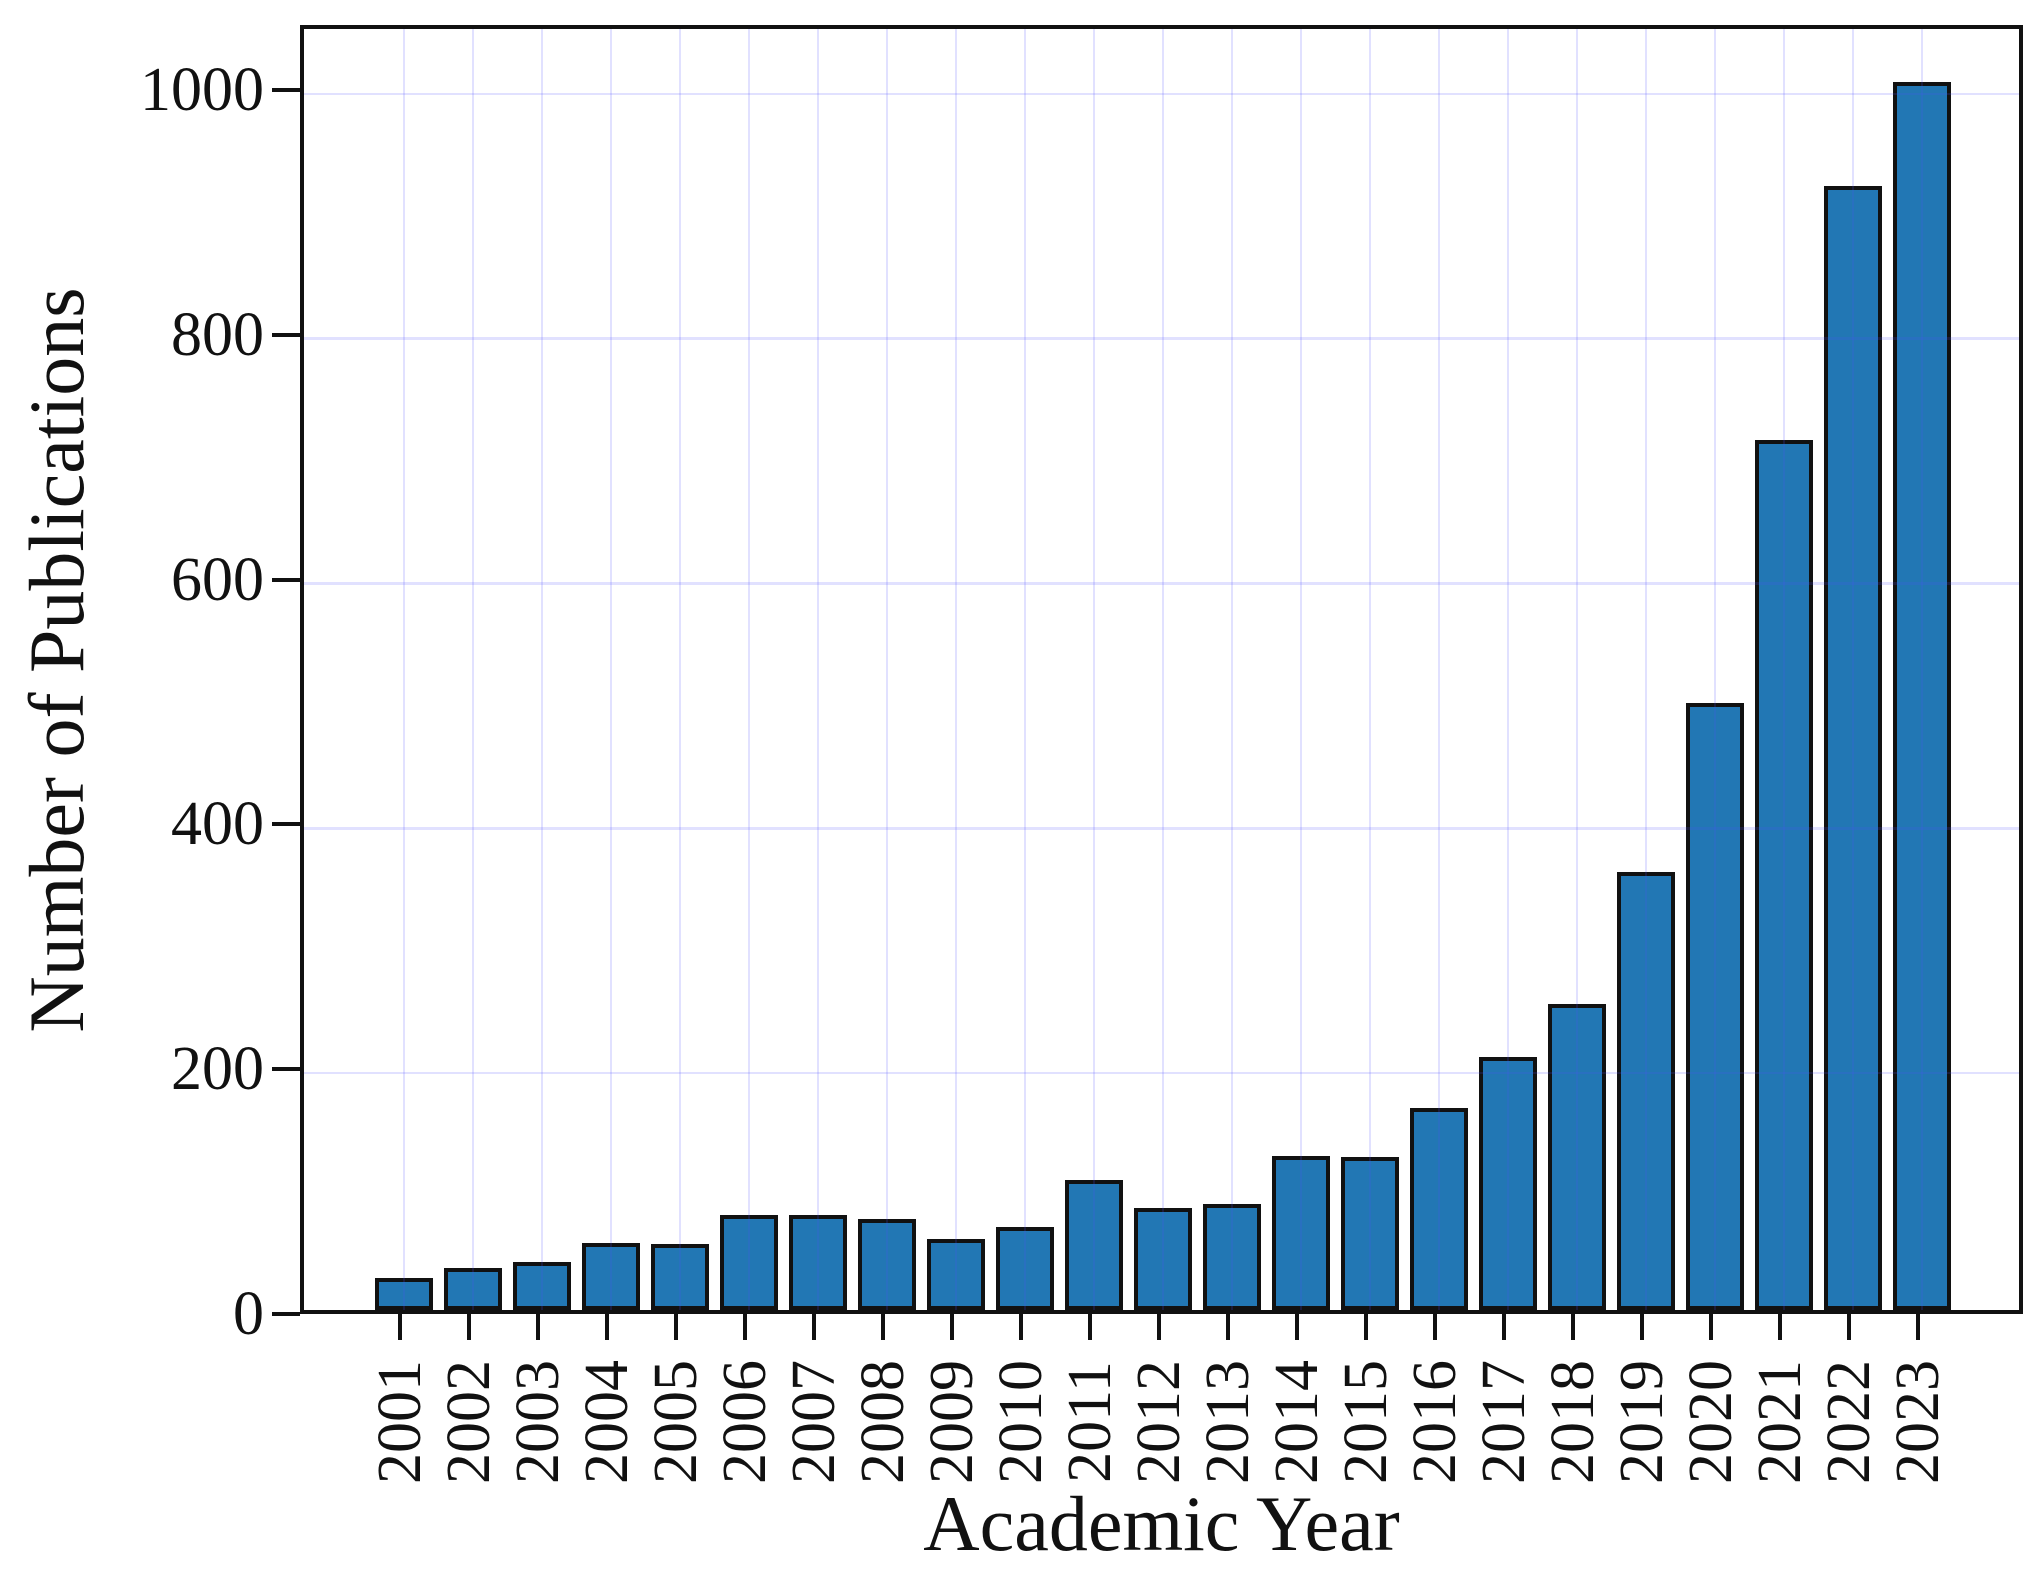 This screenshot has height=1572, width=2043. What do you see at coordinates (1573, 1327) in the screenshot?
I see `x-tick-mark-2018` at bounding box center [1573, 1327].